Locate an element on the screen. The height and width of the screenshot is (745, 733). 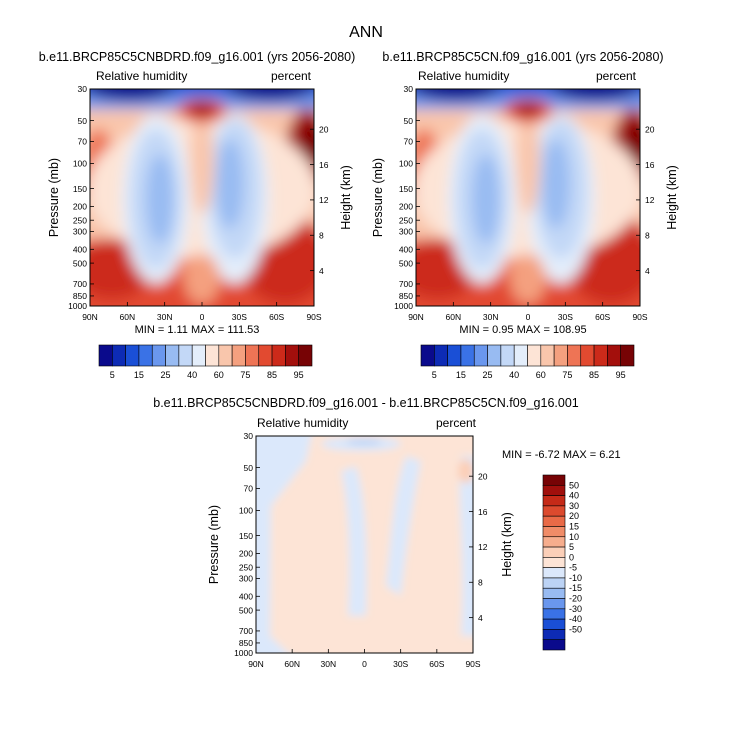
panel-diff-colorbar-label: 15 is located at coordinates (574, 526).